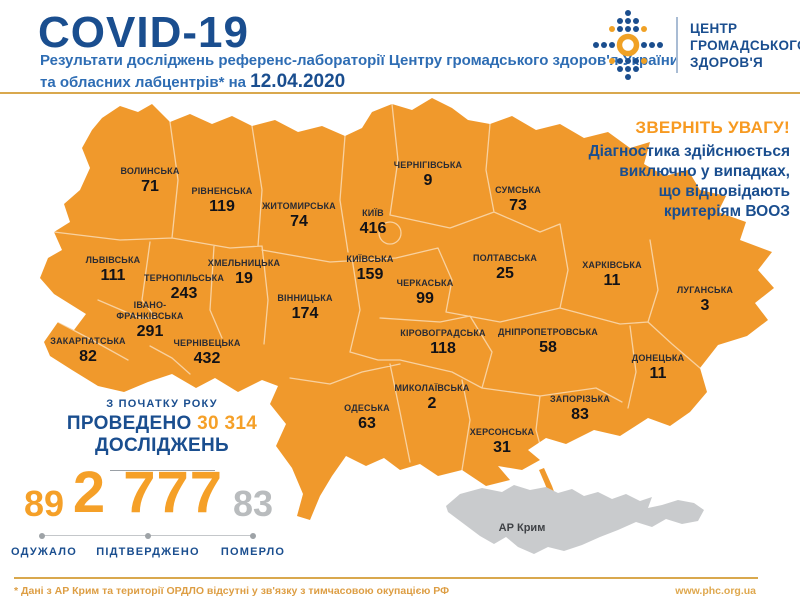 The image size is (800, 601). Describe the element at coordinates (150, 171) in the screenshot. I see `region-name: ВОЛИНСЬКА` at that location.